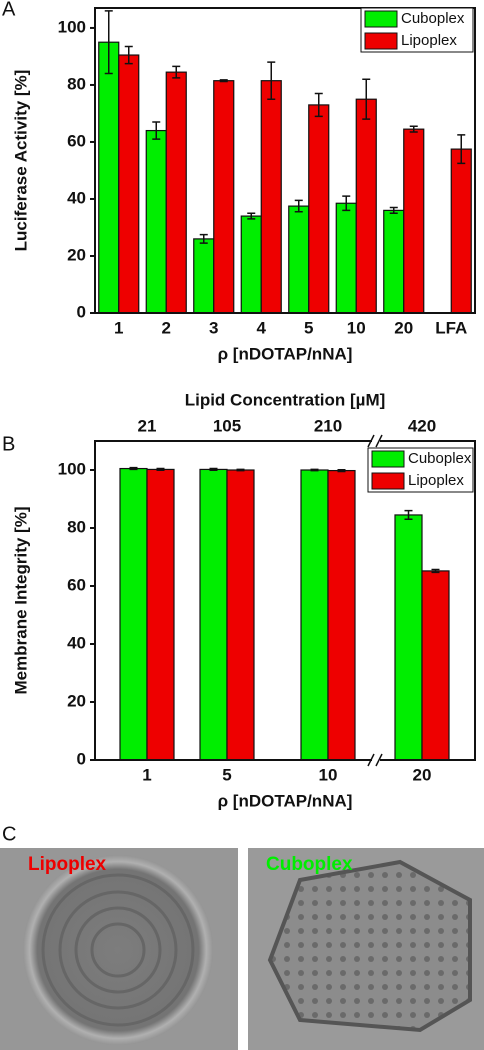 This screenshot has width=484, height=1050. I want to click on top-axis-label: Lipid Concentration [µM], so click(285, 399).